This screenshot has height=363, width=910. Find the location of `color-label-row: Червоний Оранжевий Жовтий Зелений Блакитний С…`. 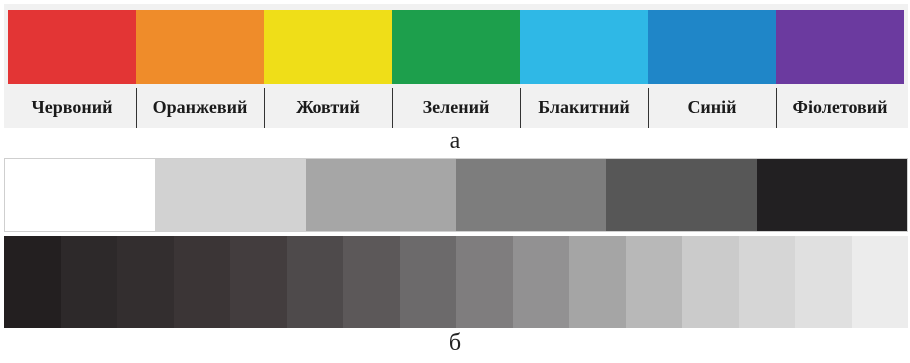

color-label-row: Червоний Оранжевий Жовтий Зелений Блакитний С… is located at coordinates (456, 108).